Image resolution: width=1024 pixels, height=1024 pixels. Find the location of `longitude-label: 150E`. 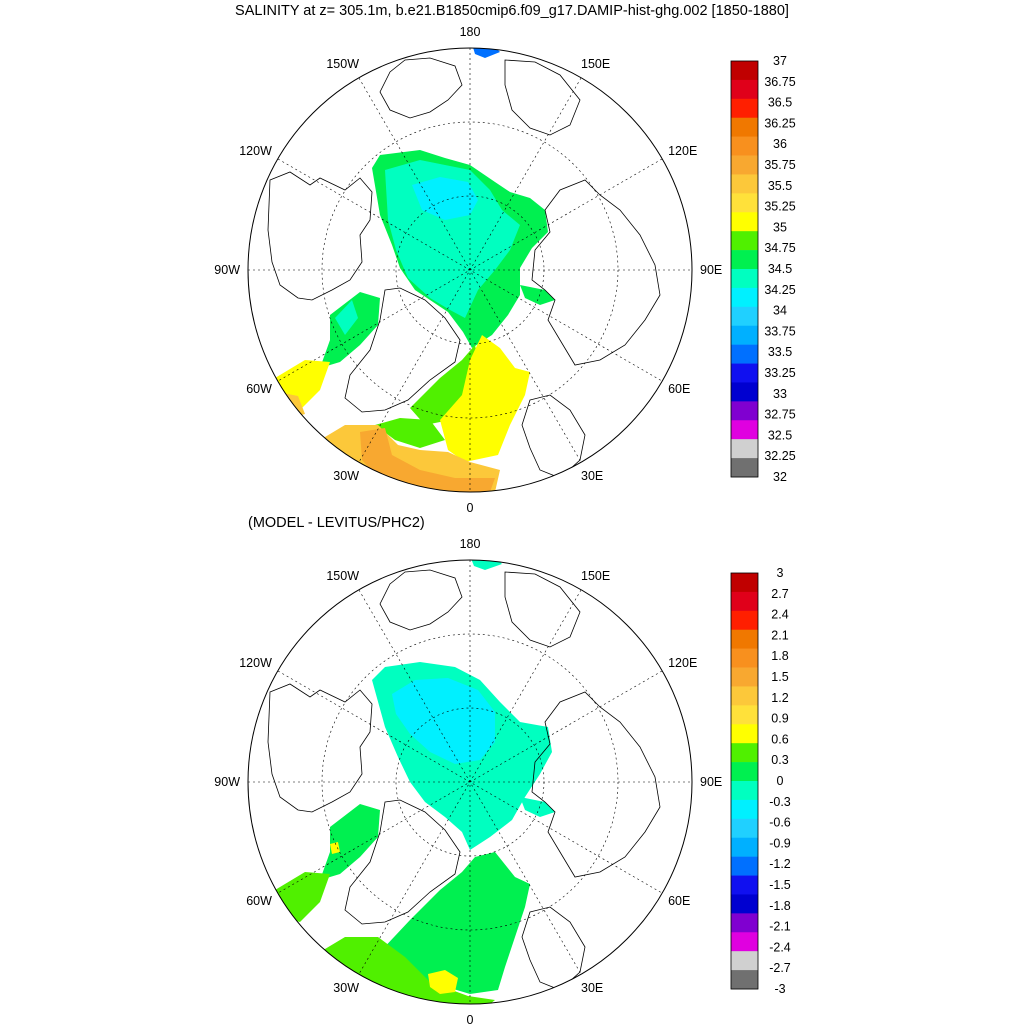

longitude-label: 150E is located at coordinates (595, 576).